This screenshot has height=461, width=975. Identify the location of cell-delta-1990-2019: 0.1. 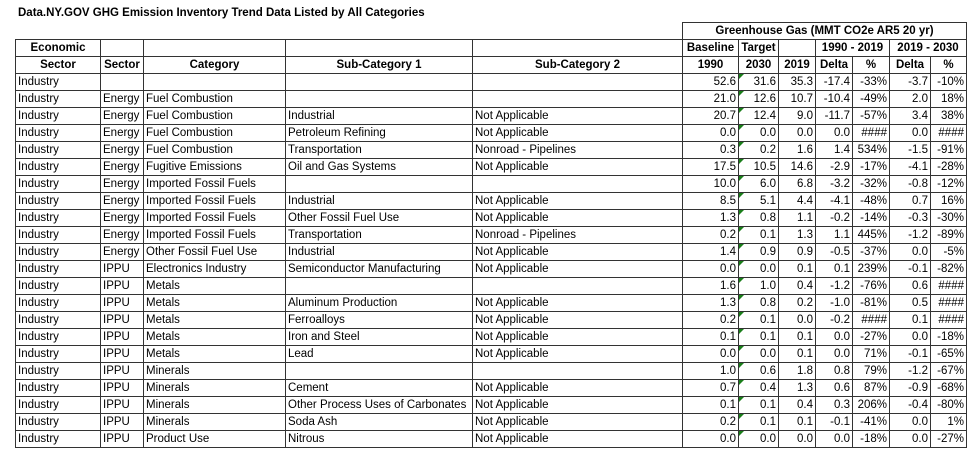
(834, 269).